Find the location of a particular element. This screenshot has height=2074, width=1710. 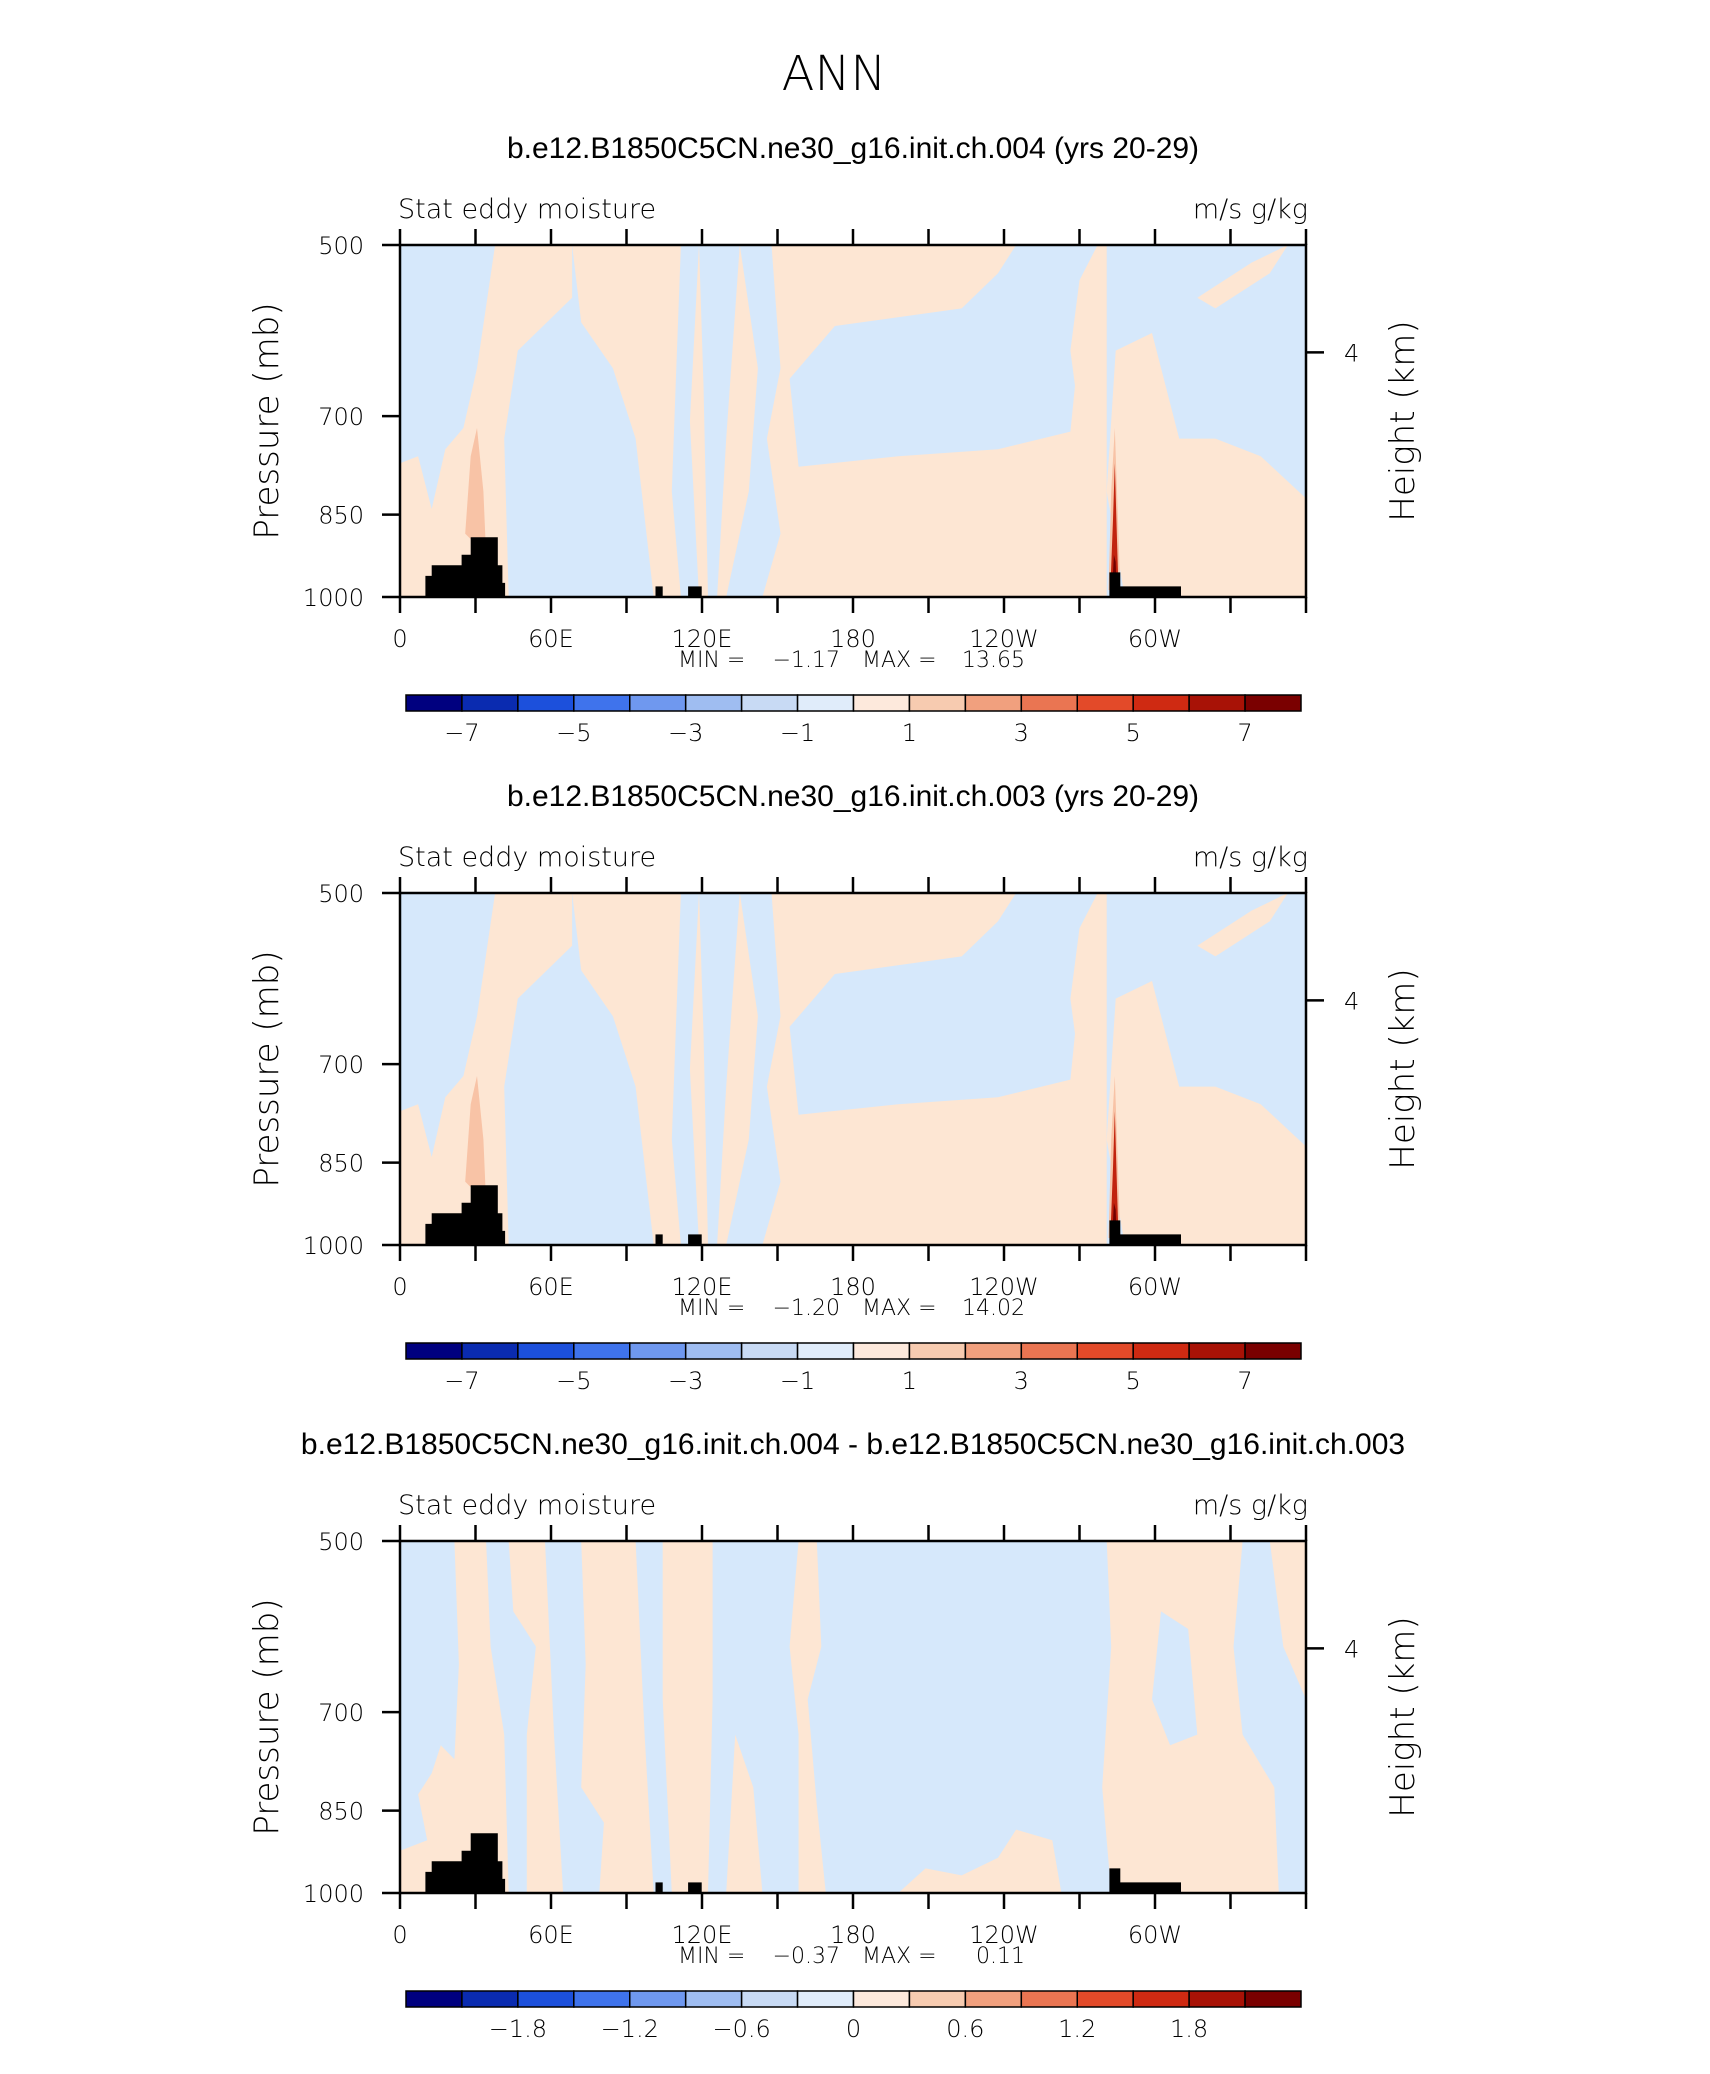

colorbar-label: −0.6 is located at coordinates (741, 2029).